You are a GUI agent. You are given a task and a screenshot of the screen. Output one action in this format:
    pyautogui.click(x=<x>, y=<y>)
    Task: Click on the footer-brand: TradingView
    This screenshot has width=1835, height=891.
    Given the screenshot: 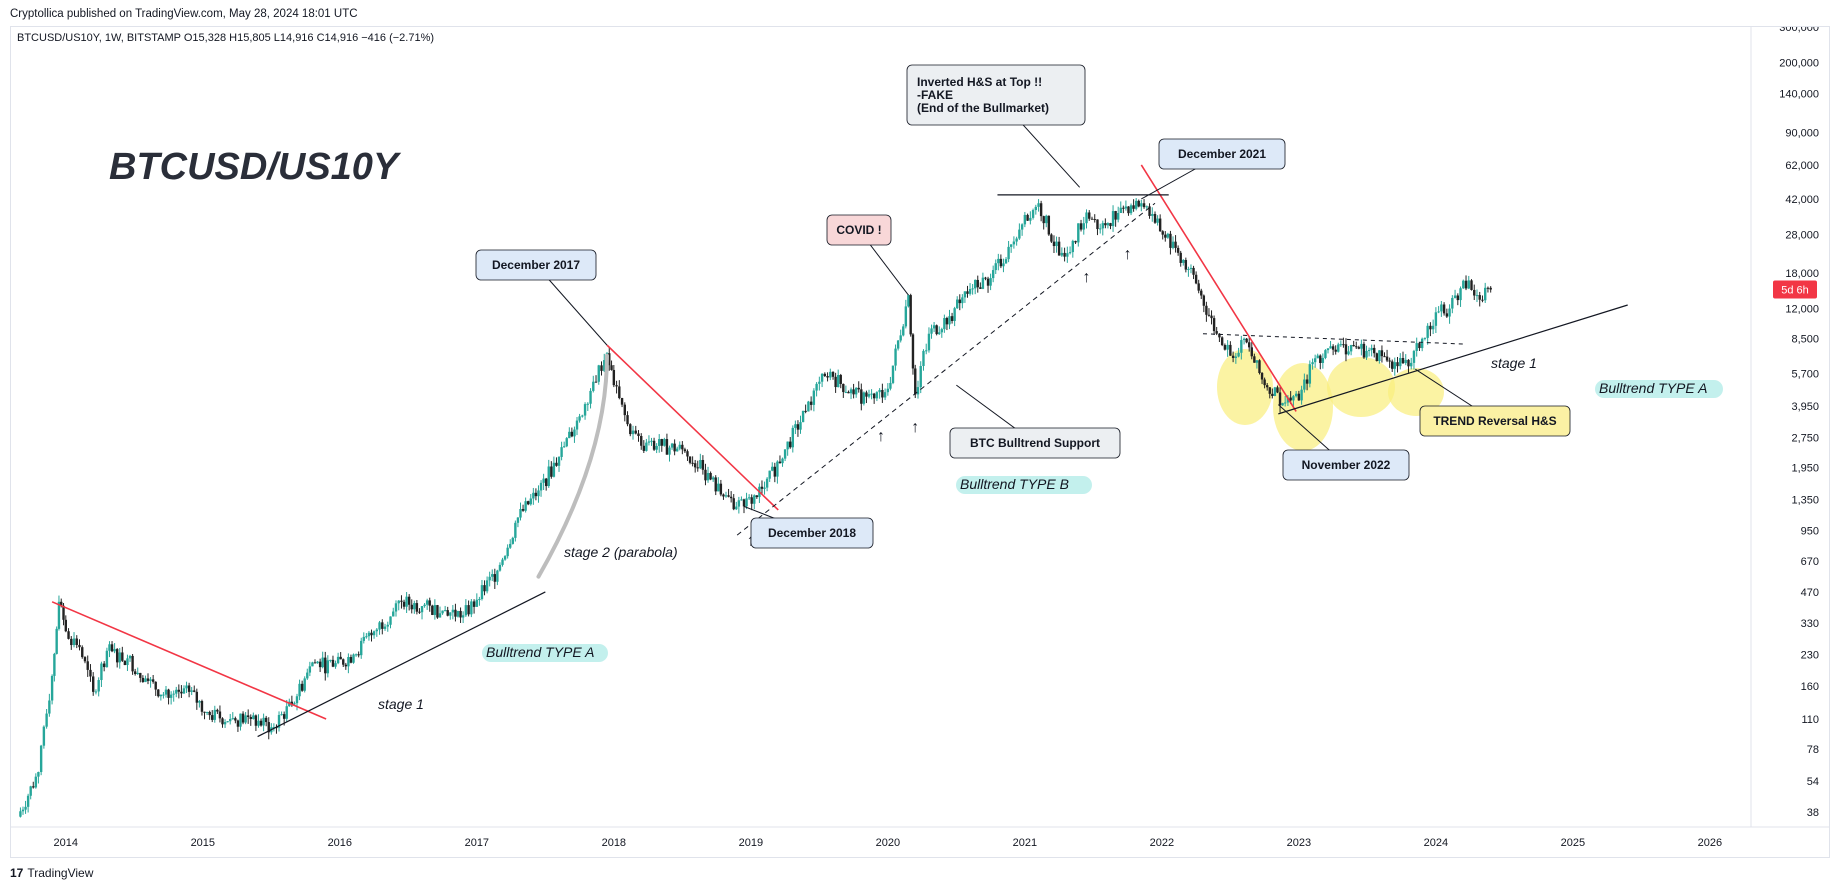 What is the action you would take?
    pyautogui.click(x=60, y=873)
    